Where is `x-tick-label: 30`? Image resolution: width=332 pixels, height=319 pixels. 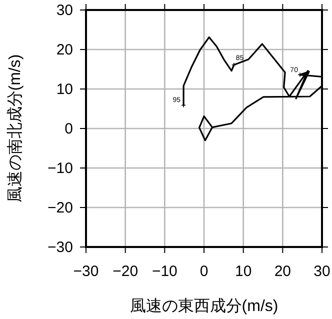
x-tick-label: 30 is located at coordinates (322, 271).